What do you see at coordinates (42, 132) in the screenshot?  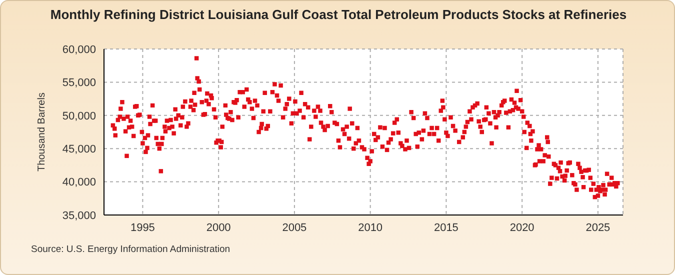 I see `y-axis-title: Thousand Barrels` at bounding box center [42, 132].